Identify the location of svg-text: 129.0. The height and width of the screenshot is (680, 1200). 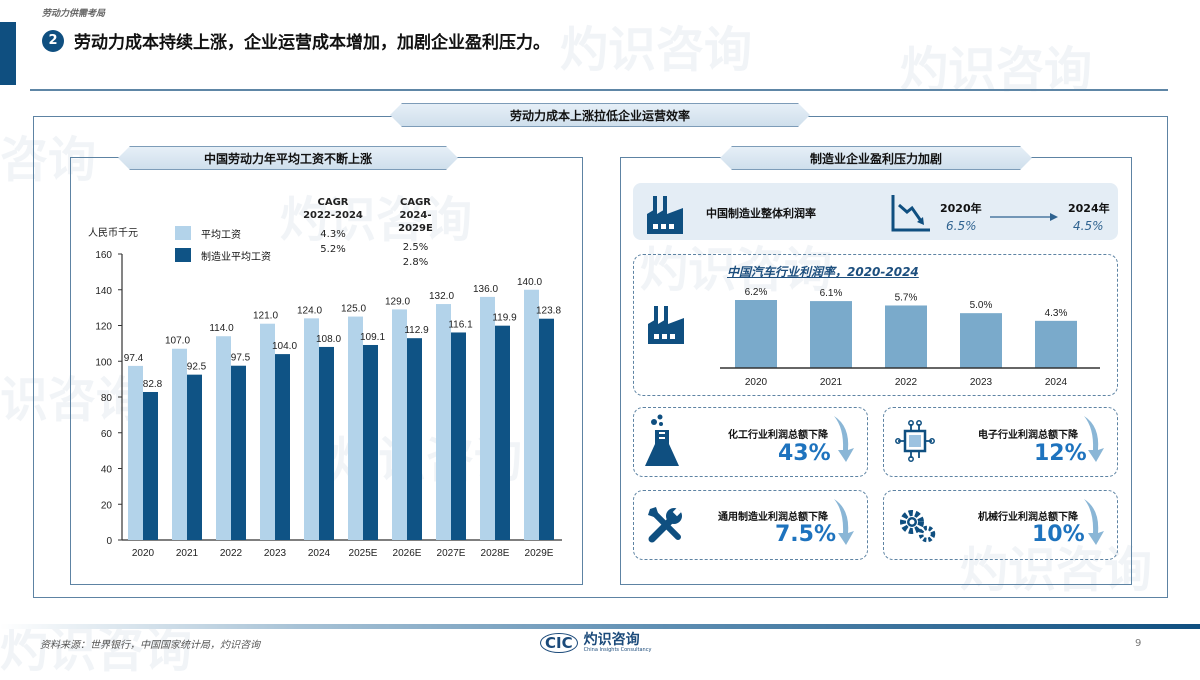
(397, 301).